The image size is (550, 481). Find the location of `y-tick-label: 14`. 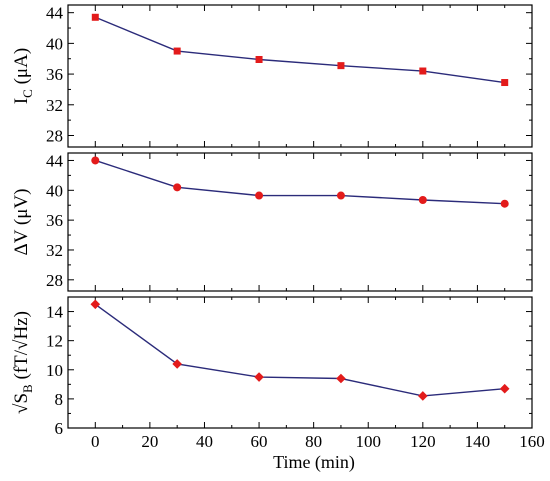

y-tick-label: 14 is located at coordinates (55, 312).